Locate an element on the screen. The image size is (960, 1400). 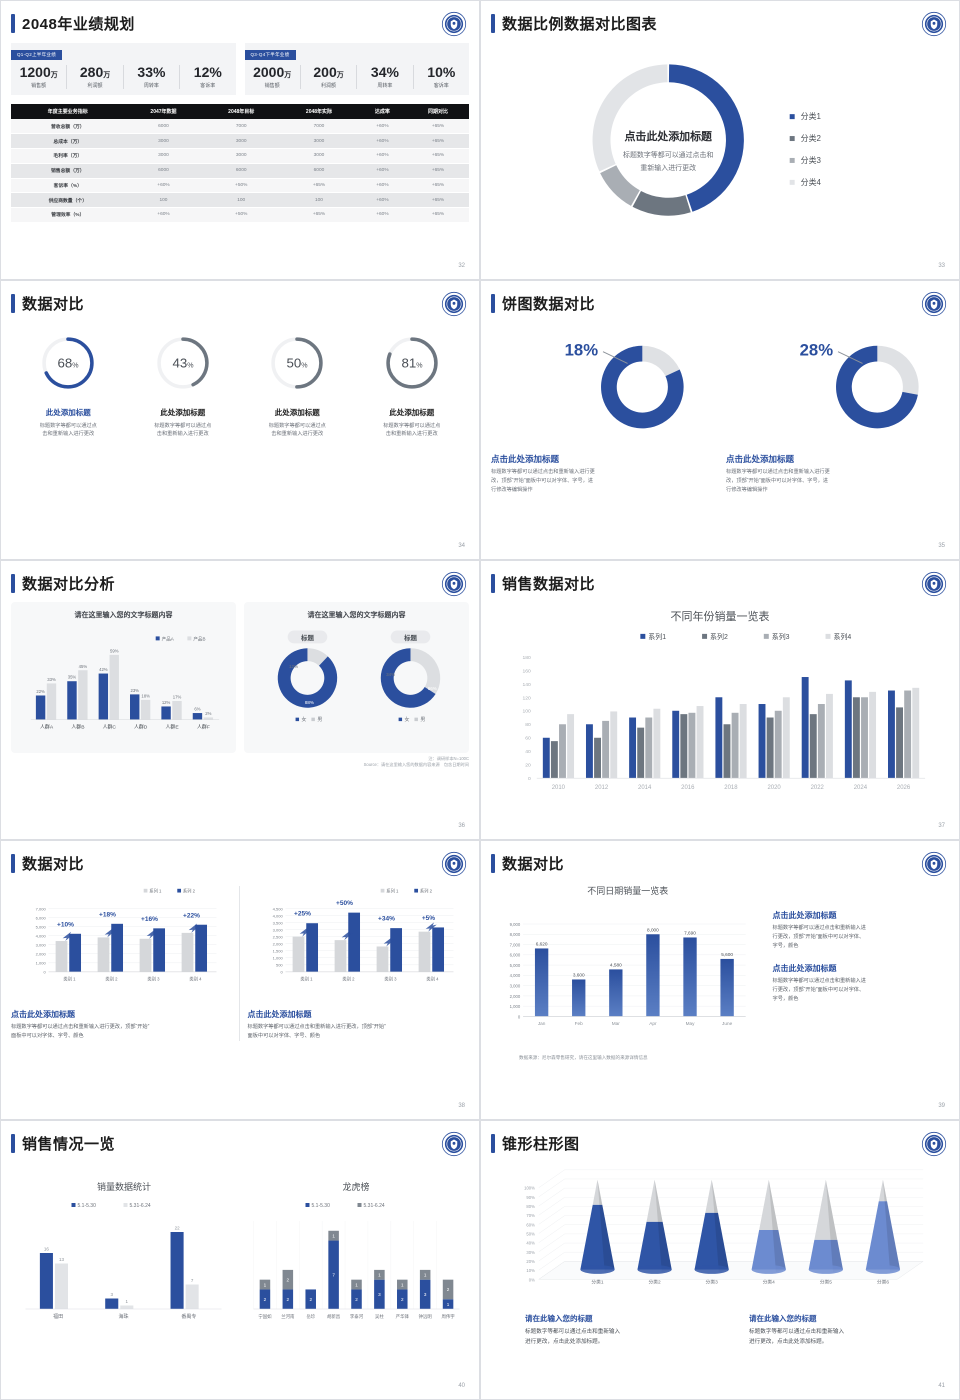
cone-right-title: 请在此输入您的标题 is located at coordinates (783, 1318).